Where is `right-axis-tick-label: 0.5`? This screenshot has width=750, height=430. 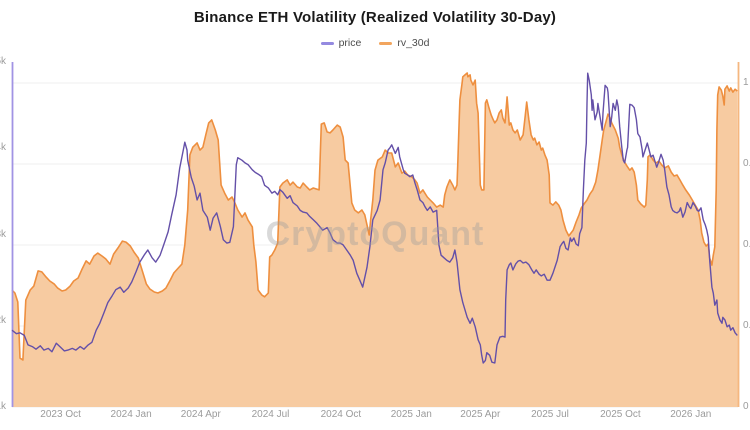
right-axis-tick-label: 0.5 is located at coordinates (746, 244).